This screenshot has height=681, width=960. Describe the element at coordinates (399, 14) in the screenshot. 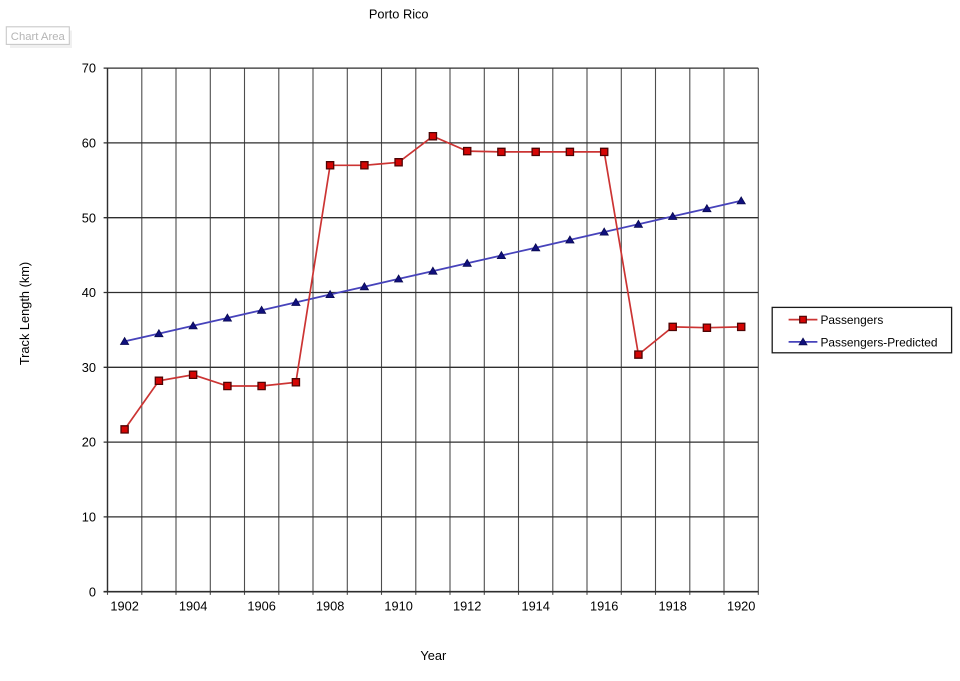

I see `svg-text: Porto Rico` at that location.